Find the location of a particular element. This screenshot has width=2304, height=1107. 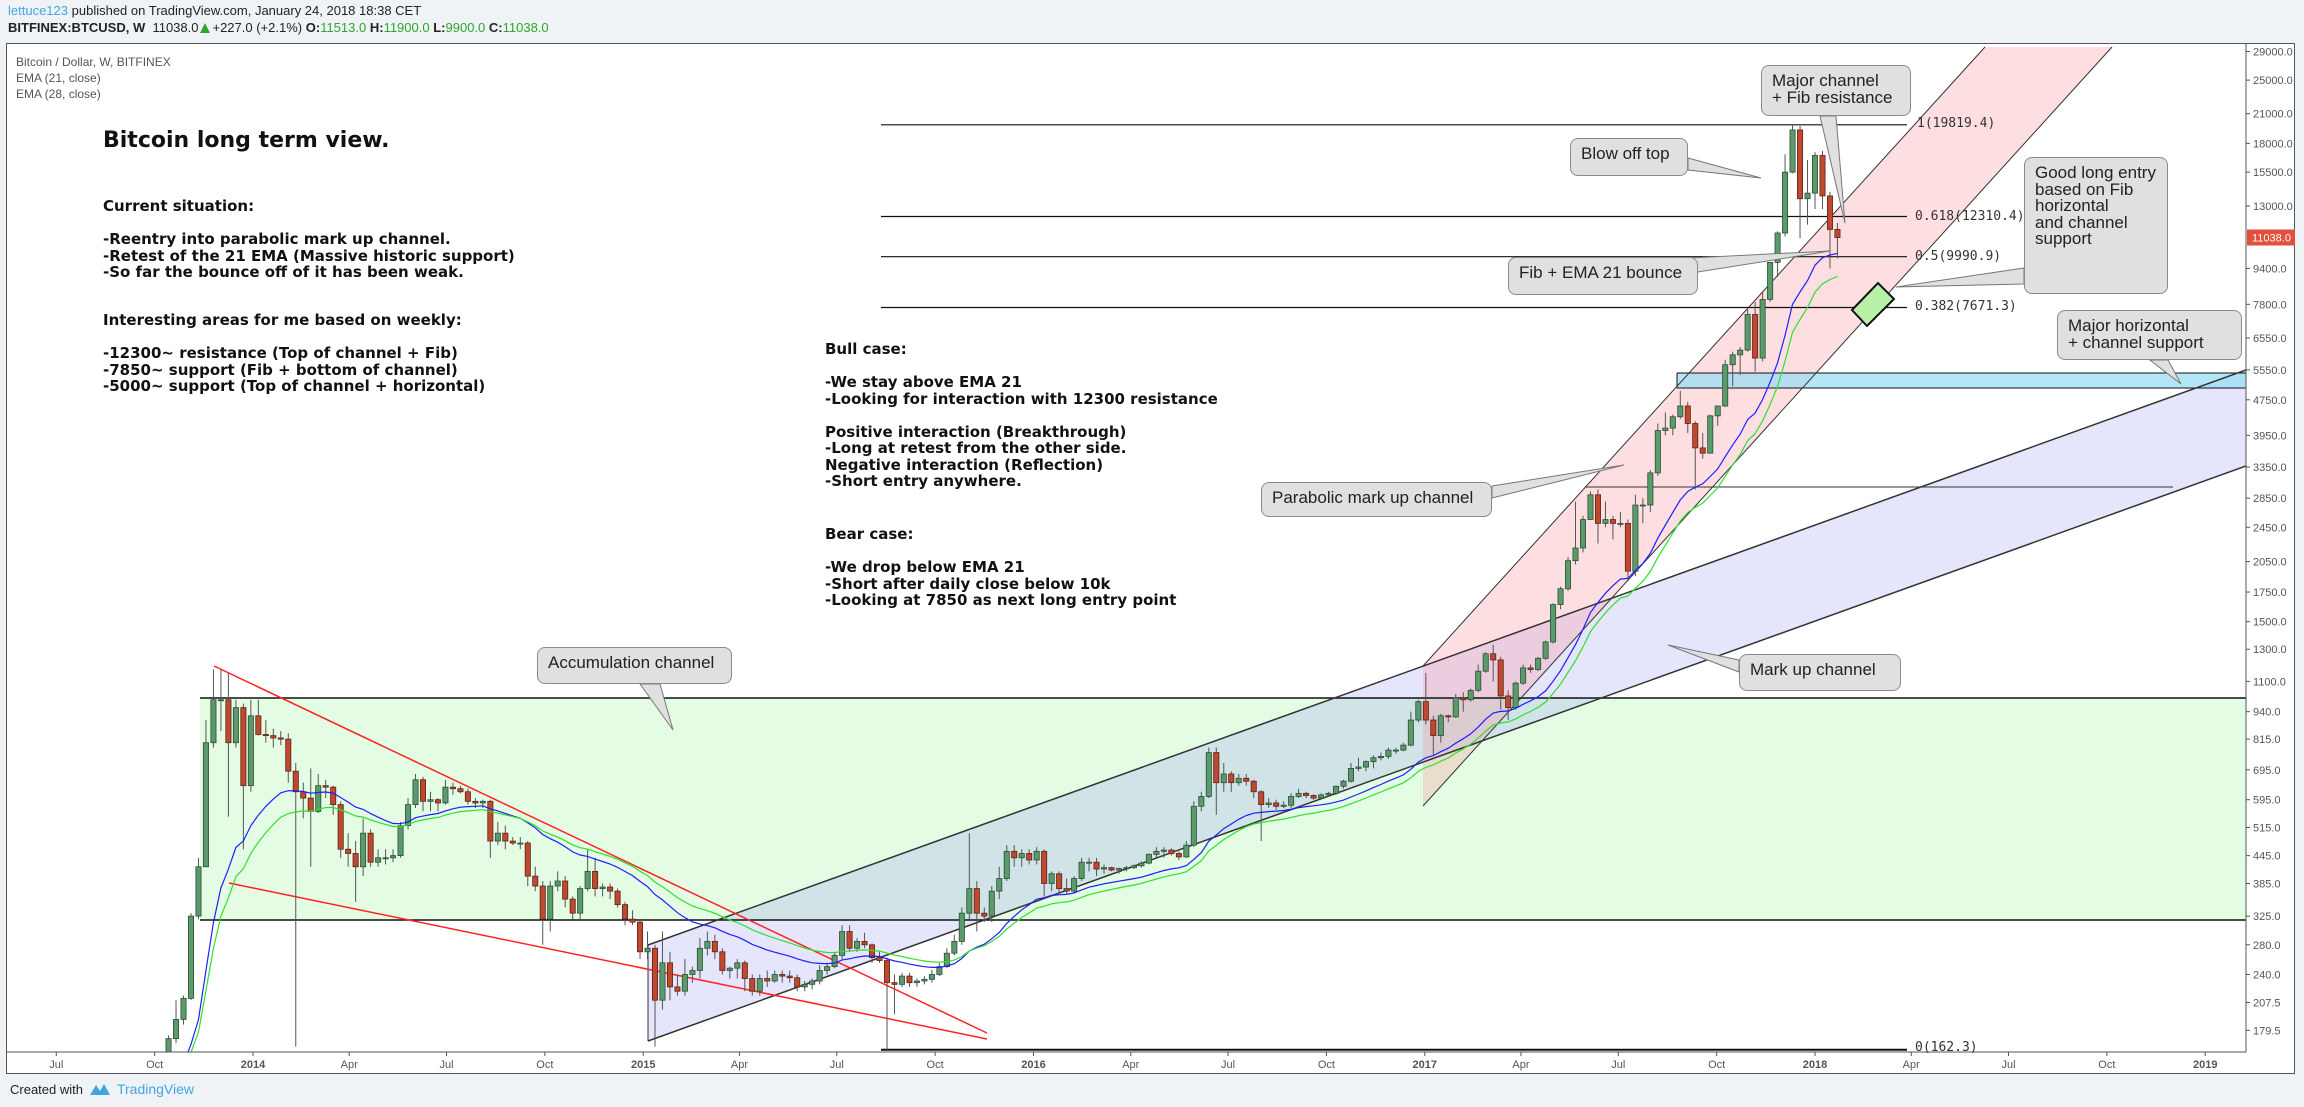

callout-pointer-blow-off is located at coordinates (1724, 168).